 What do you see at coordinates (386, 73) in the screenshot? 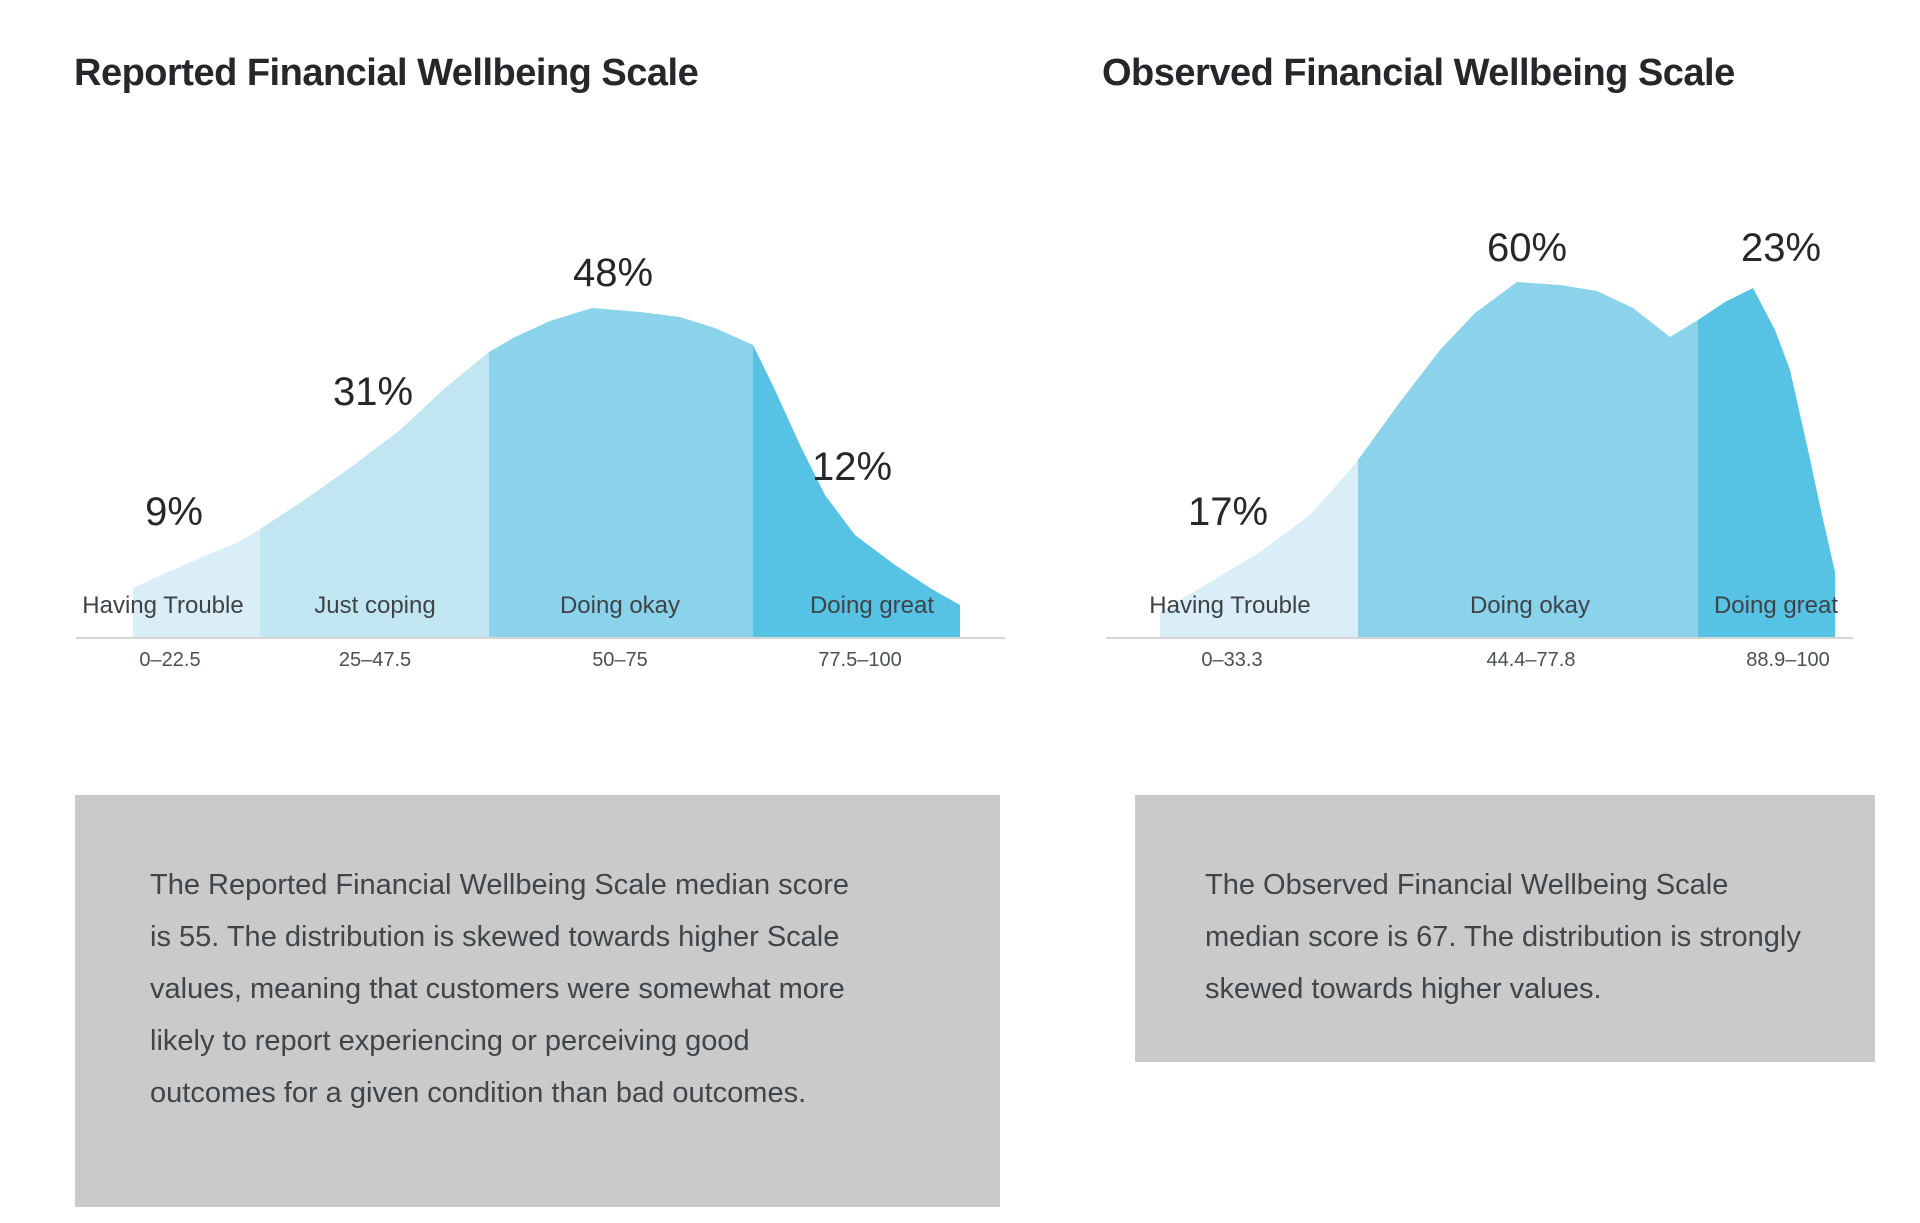
I see `reported-chart-title: Reported Financial Wellbeing Scale` at bounding box center [386, 73].